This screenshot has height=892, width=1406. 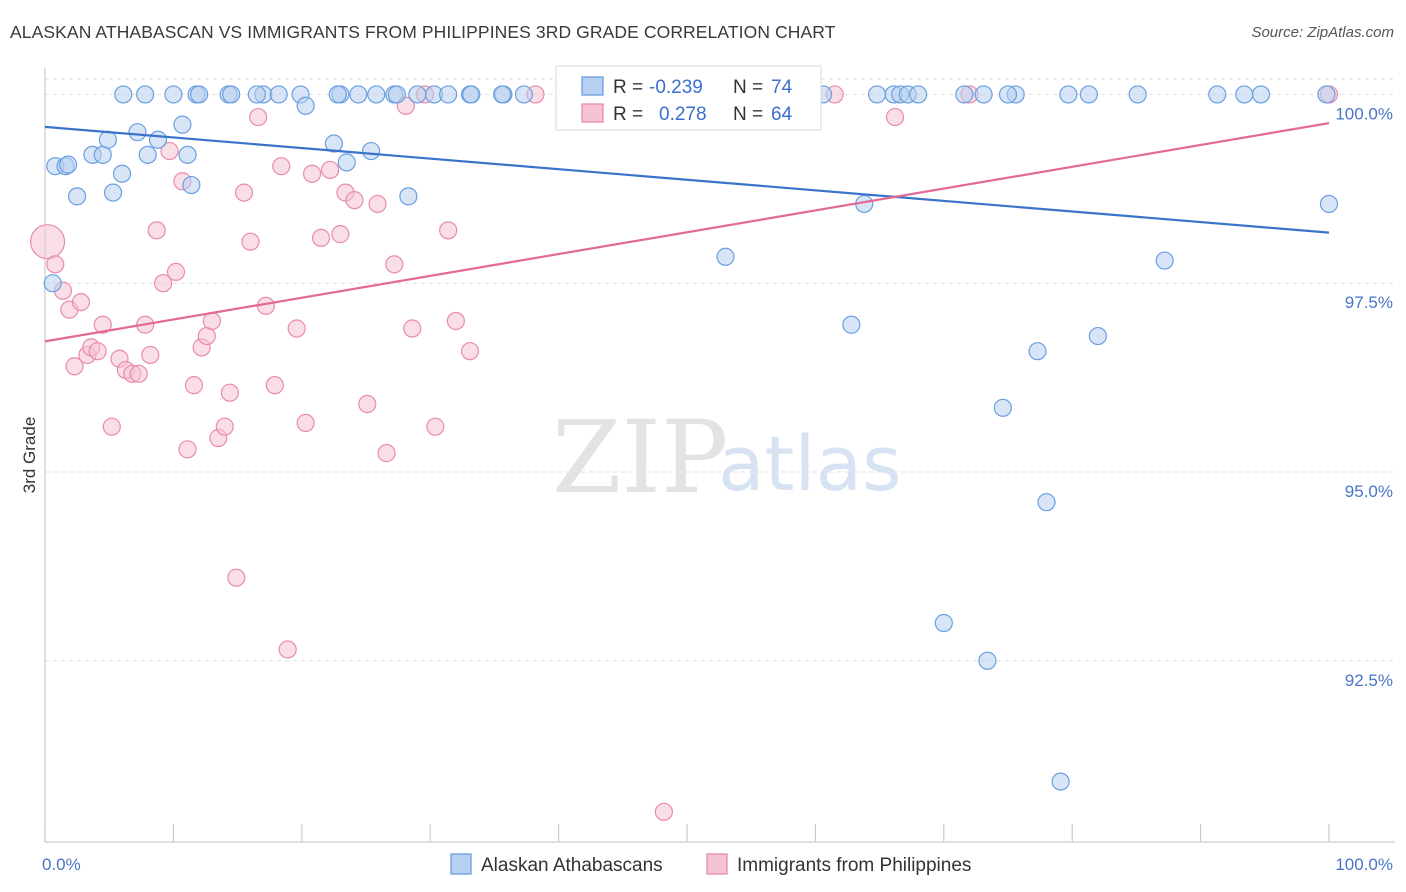 I want to click on y-tick-label: 92.5%, so click(x=1369, y=680).